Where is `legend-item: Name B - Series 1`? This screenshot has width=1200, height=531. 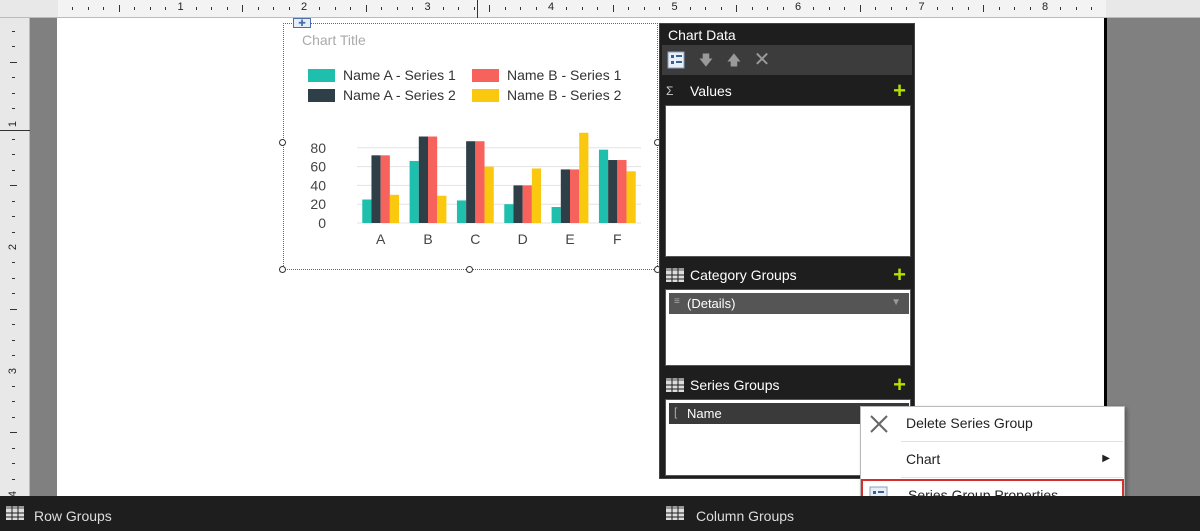
legend-item: Name B - Series 1 is located at coordinates (564, 75).